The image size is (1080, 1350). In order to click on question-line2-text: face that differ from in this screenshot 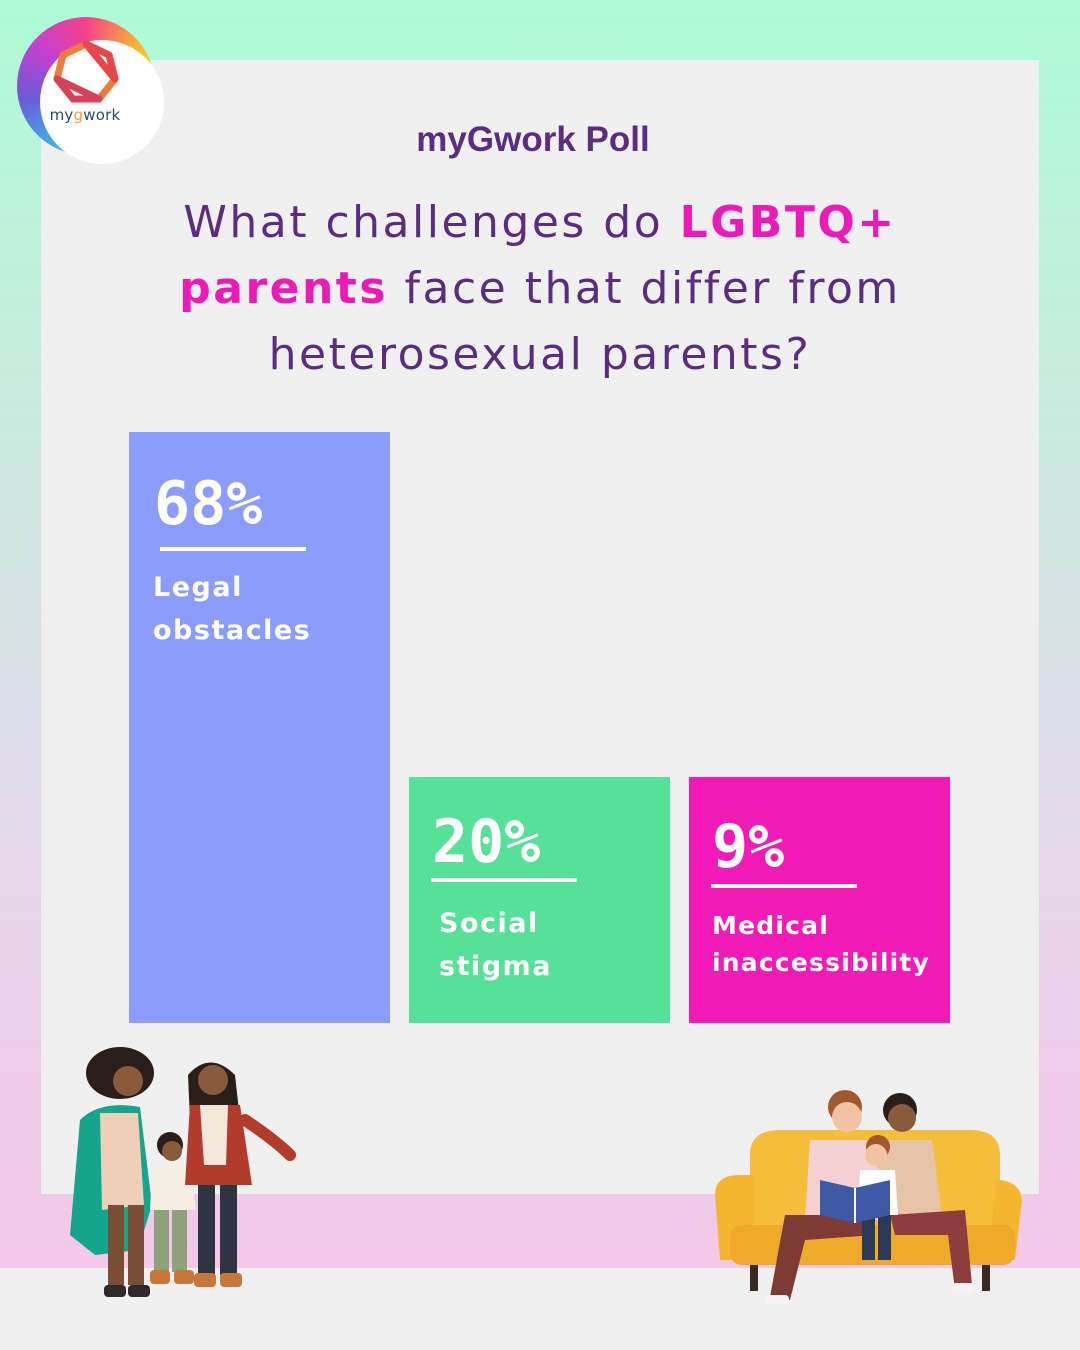, I will do `click(644, 288)`.